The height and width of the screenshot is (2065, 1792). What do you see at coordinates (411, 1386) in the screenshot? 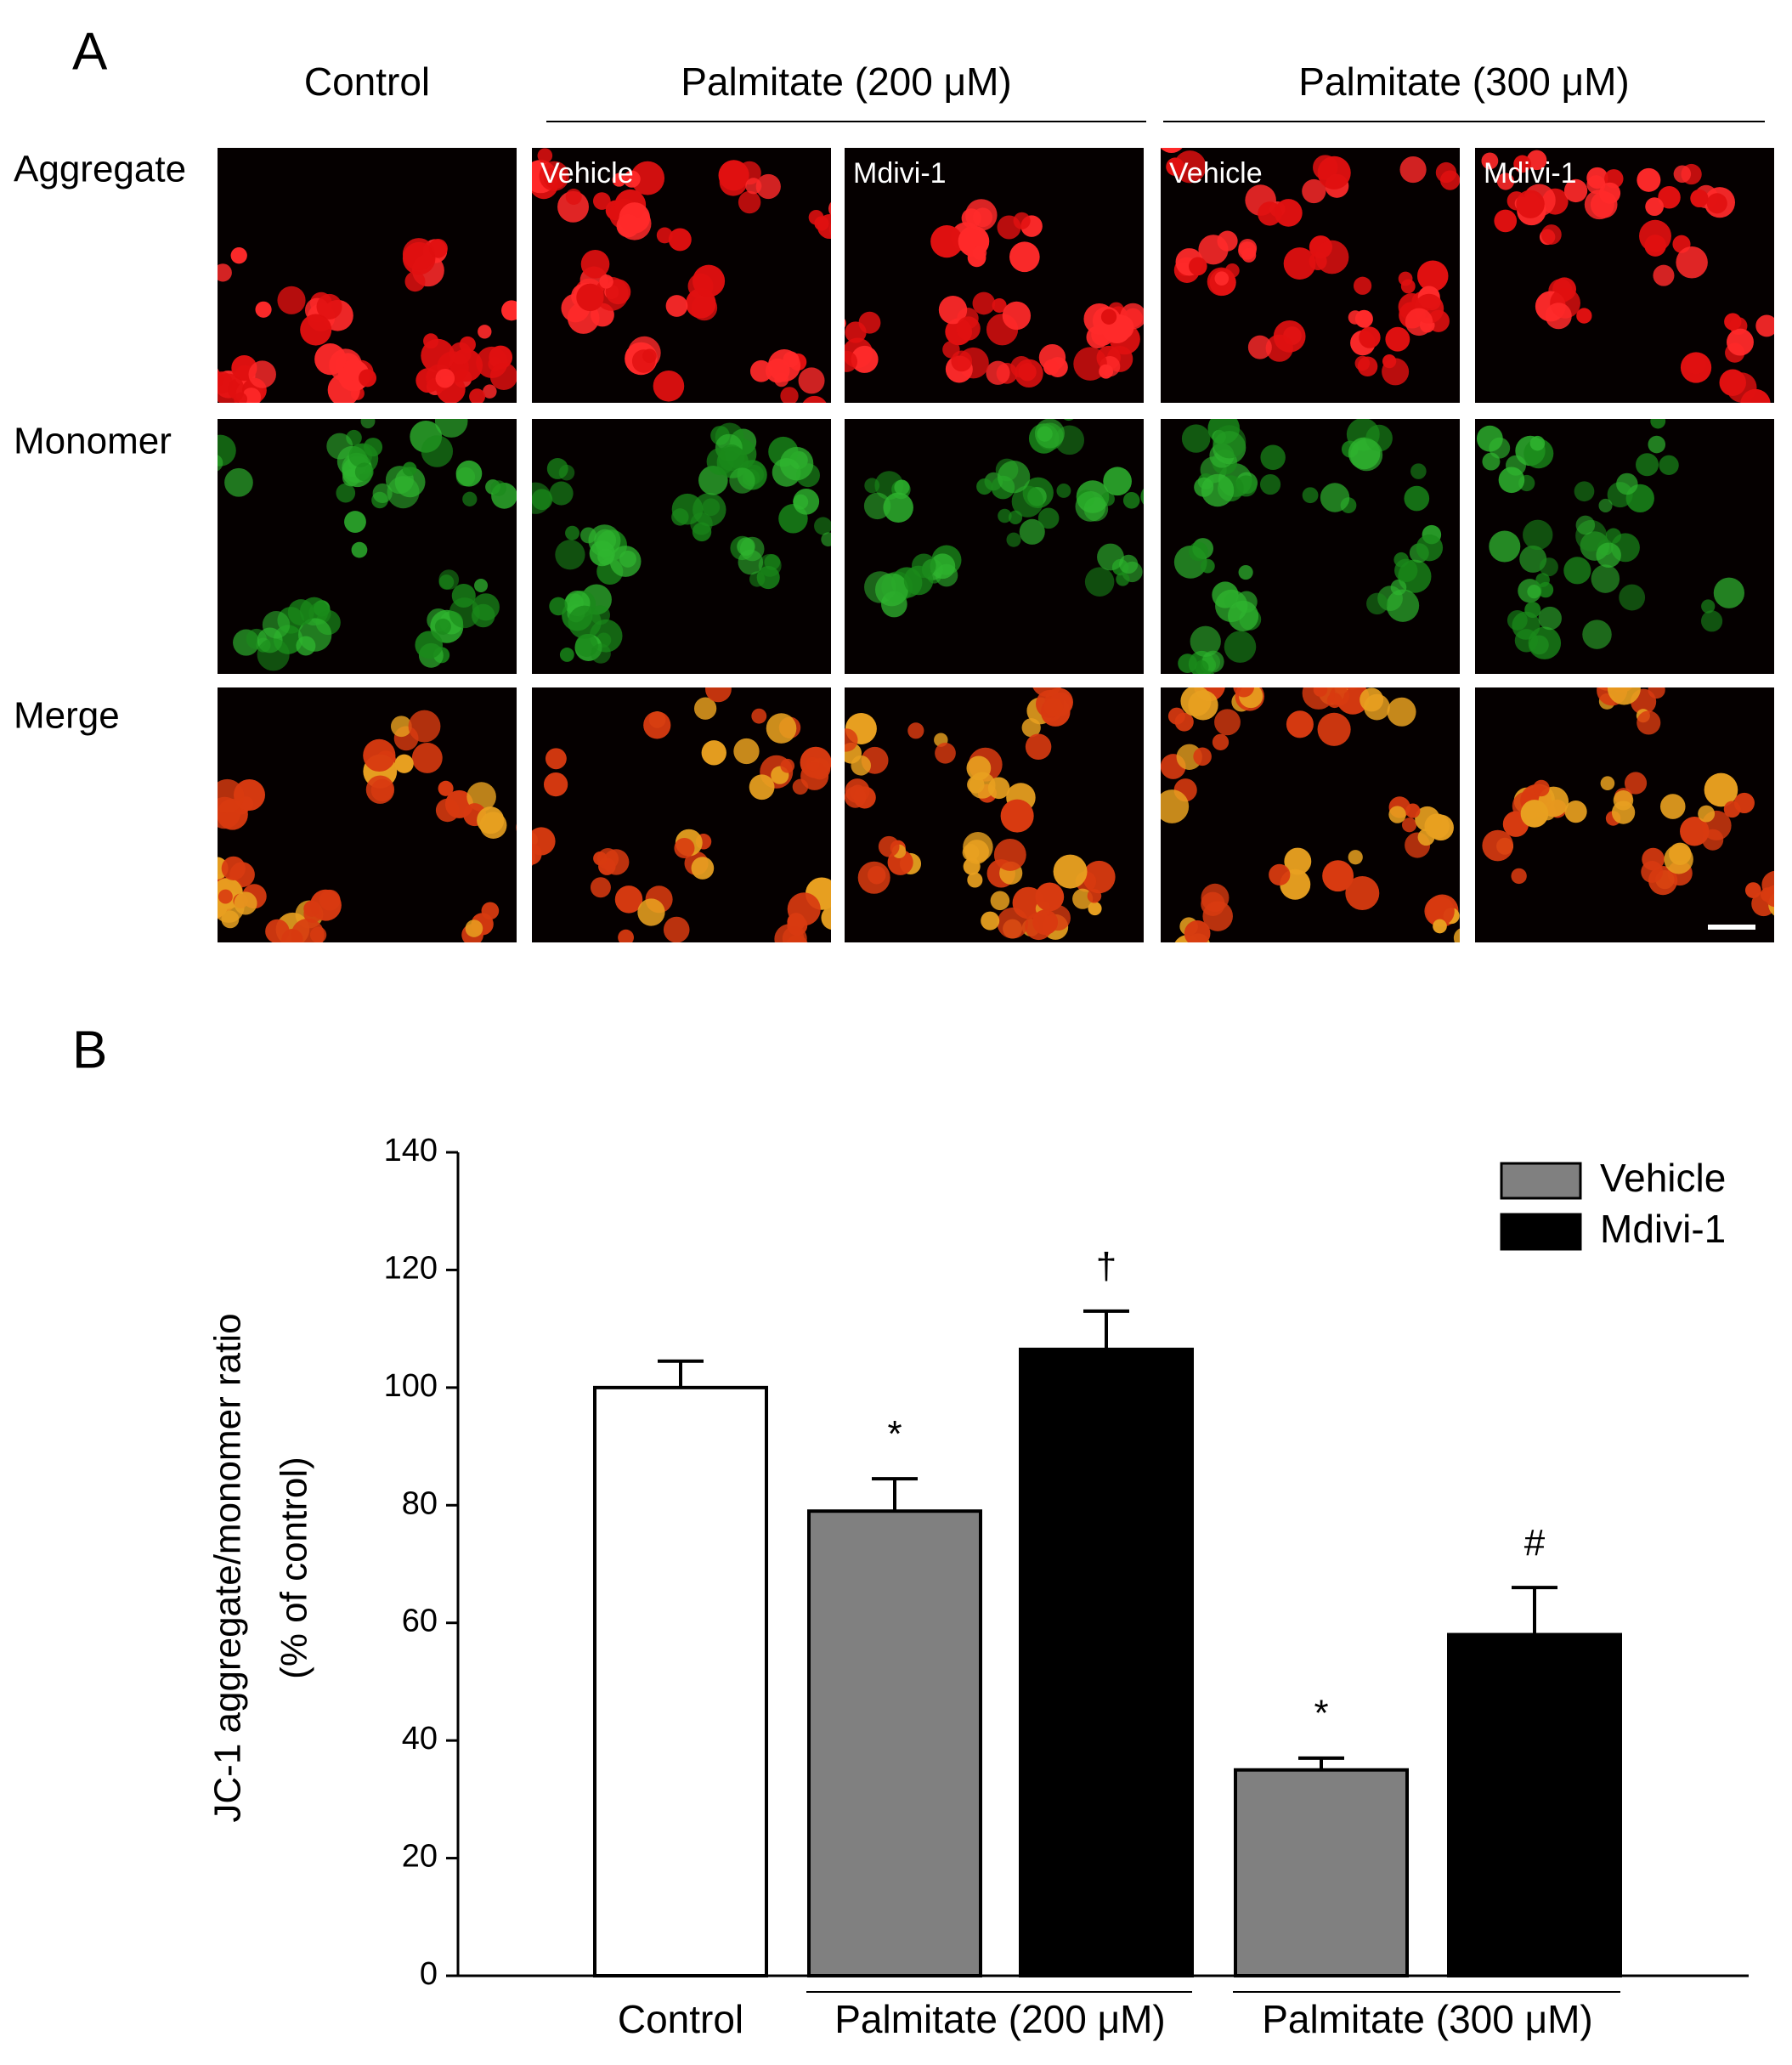
I see `y-tick-label: 100` at bounding box center [411, 1386].